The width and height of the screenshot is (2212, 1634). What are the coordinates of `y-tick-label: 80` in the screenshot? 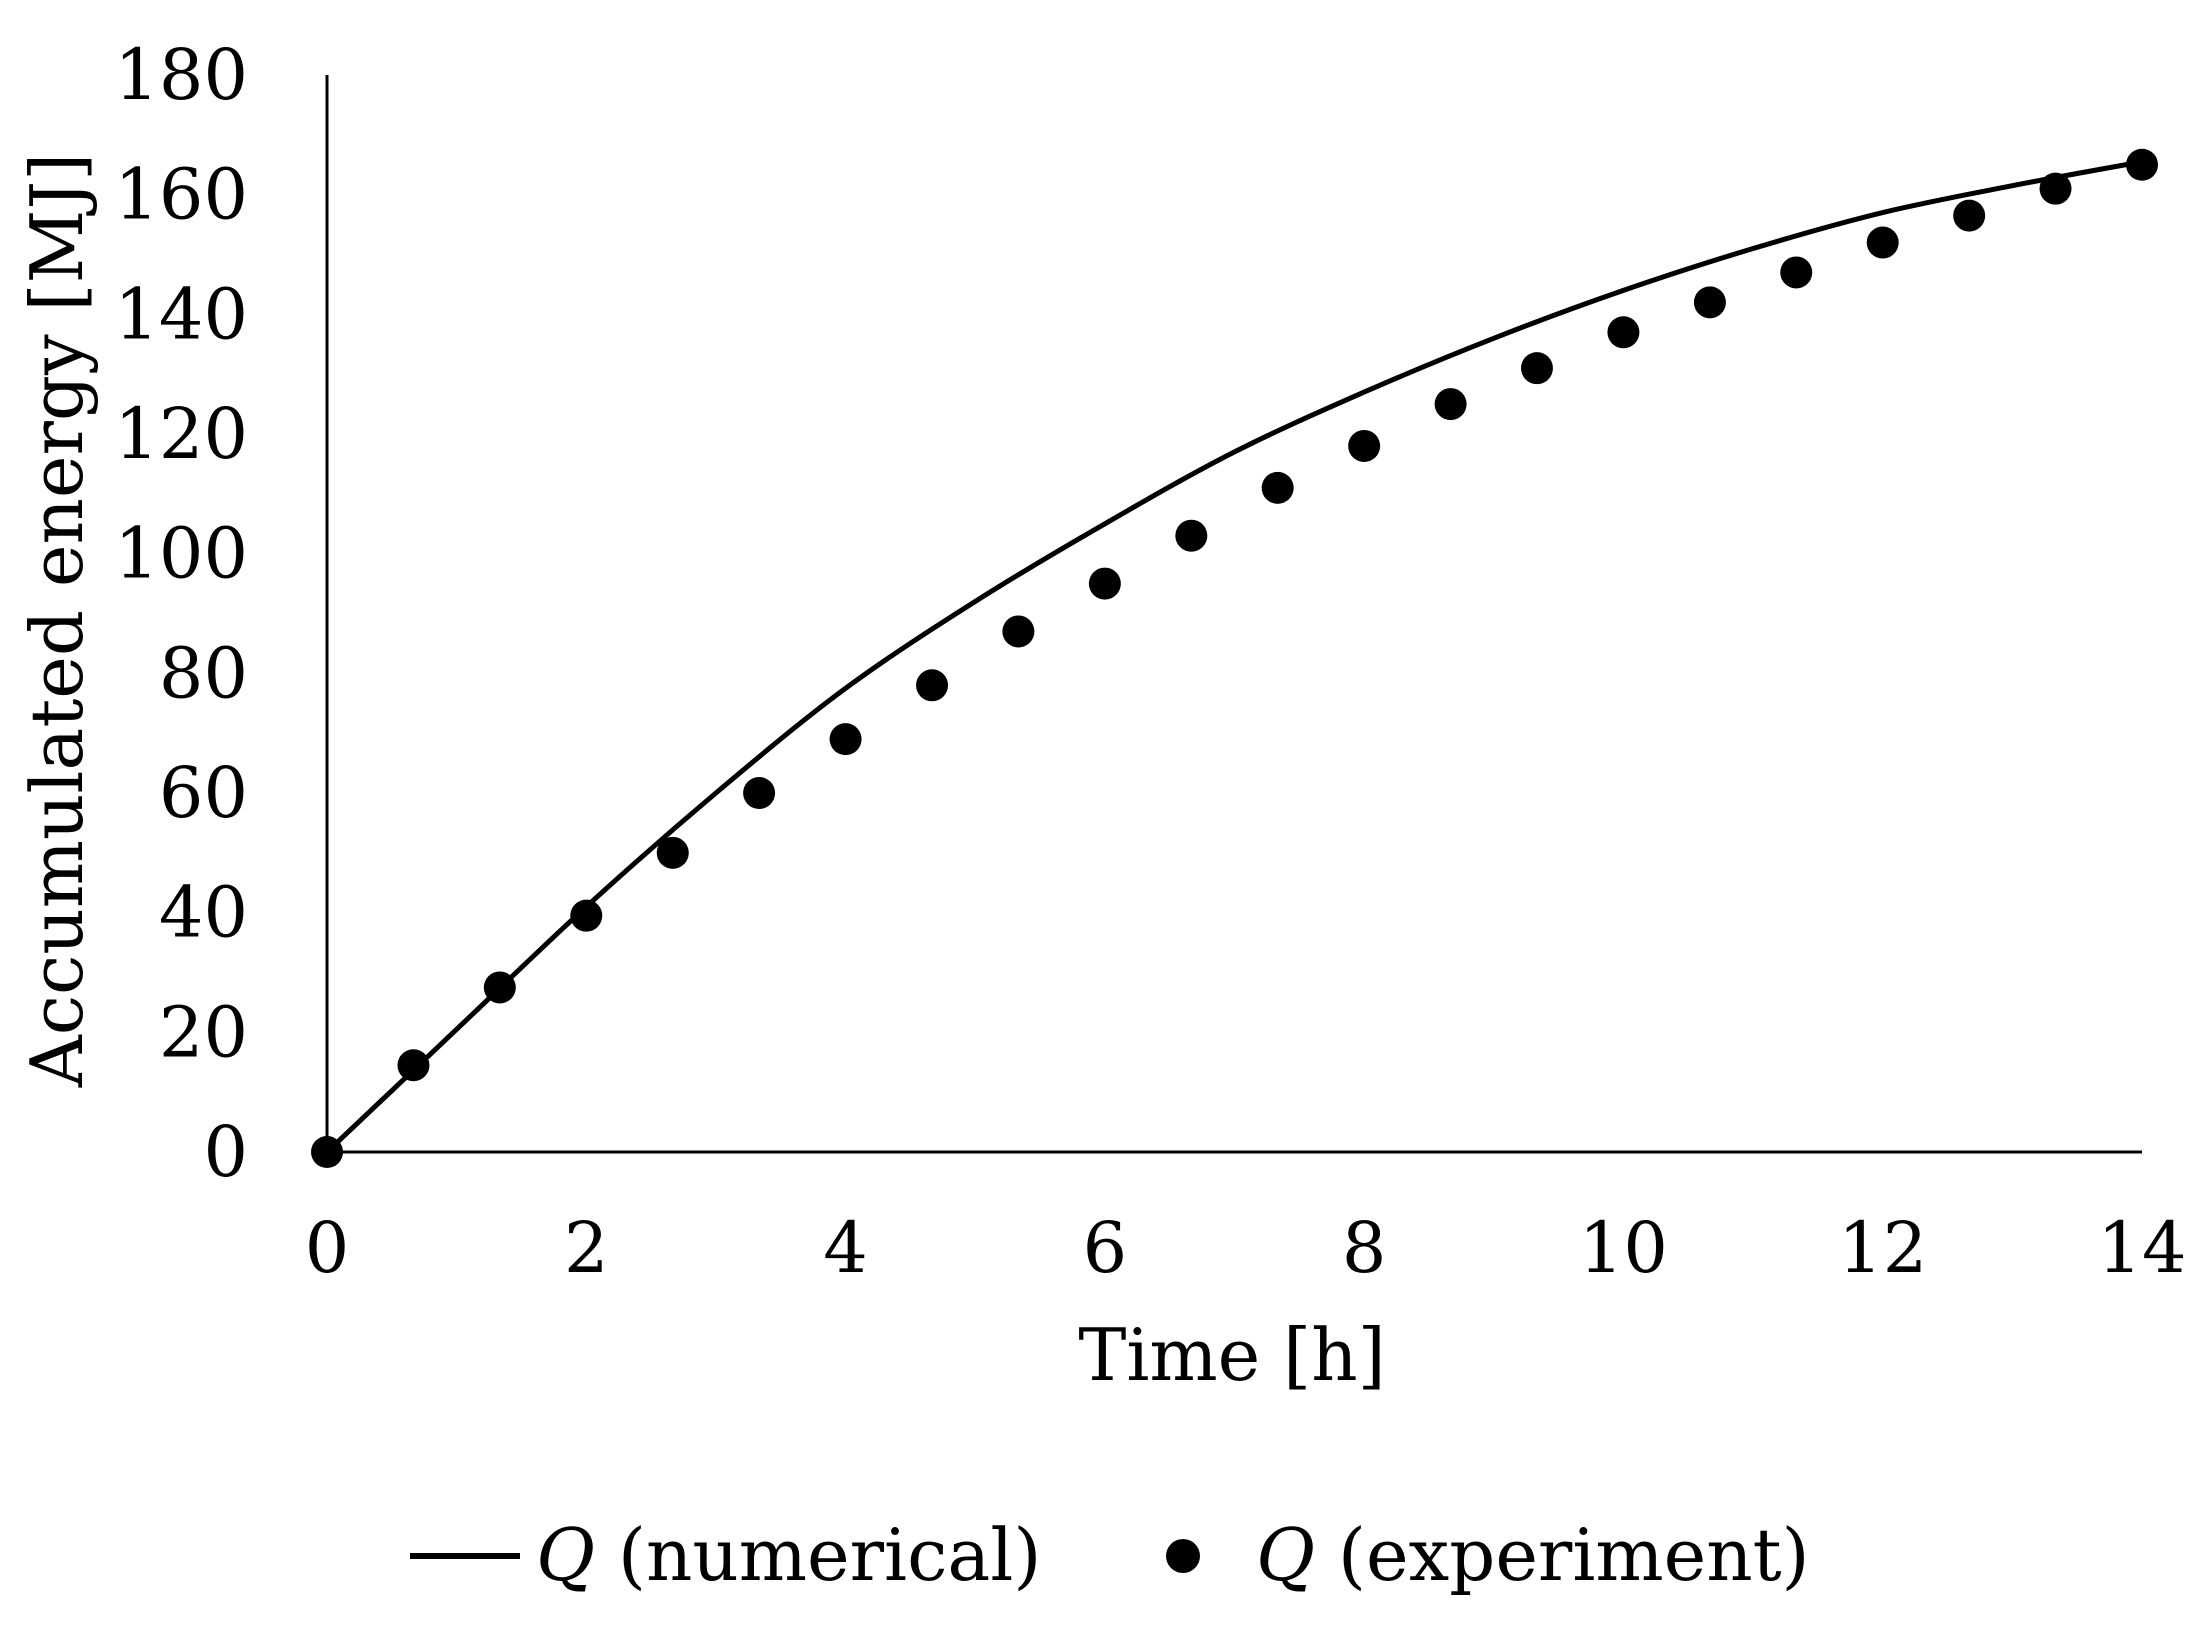 It's located at (203, 673).